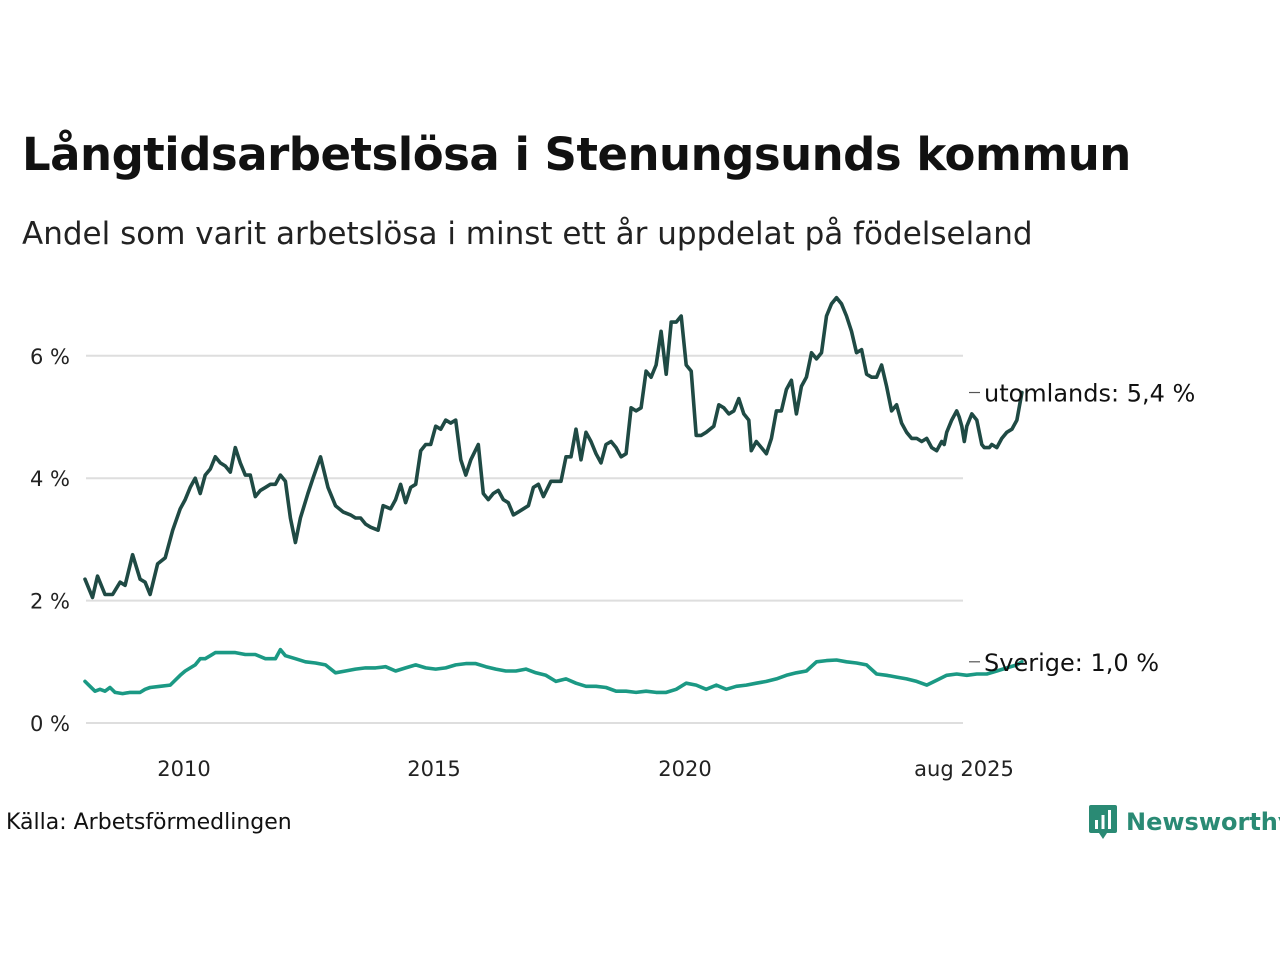 The image size is (1280, 960). Describe the element at coordinates (50, 602) in the screenshot. I see `y-tick-label: 2 %` at that location.